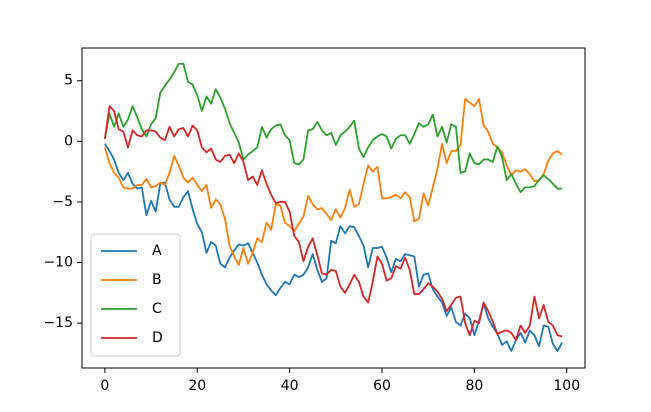 This screenshot has width=651, height=412. Describe the element at coordinates (58, 323) in the screenshot. I see `y-tick-label: −15` at that location.